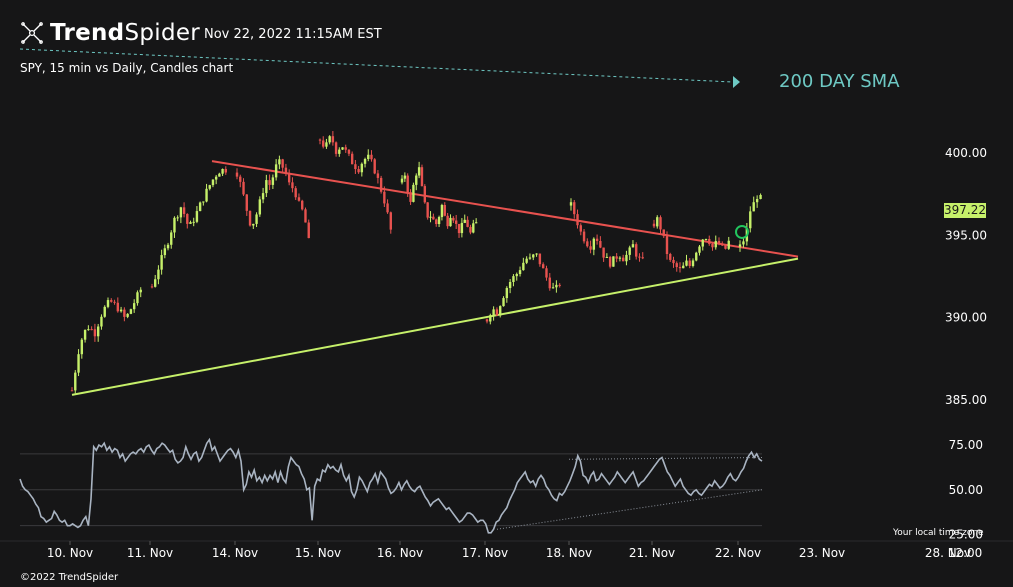 The width and height of the screenshot is (1013, 587). I want to click on x-tick-label: 28. Nov, so click(948, 553).